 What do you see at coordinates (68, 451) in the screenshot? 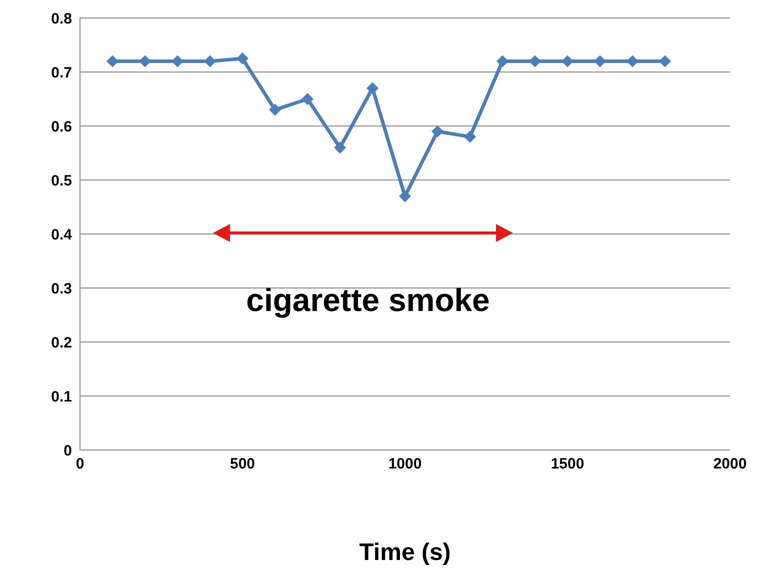
I see `y-tick-label: 0` at bounding box center [68, 451].